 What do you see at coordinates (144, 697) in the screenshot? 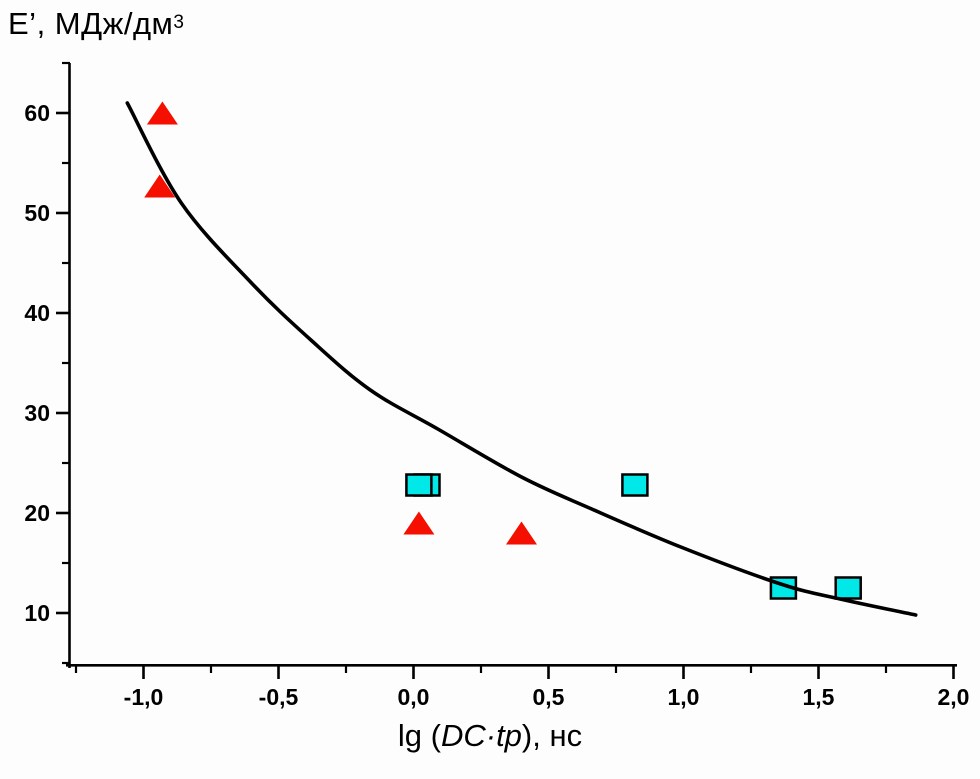
I see `x-tick-label: -1,0` at bounding box center [144, 697].